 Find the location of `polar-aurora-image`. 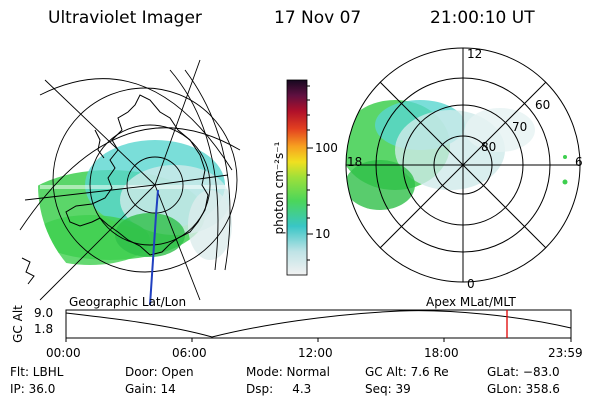

polar-aurora-image is located at coordinates (440, 155).